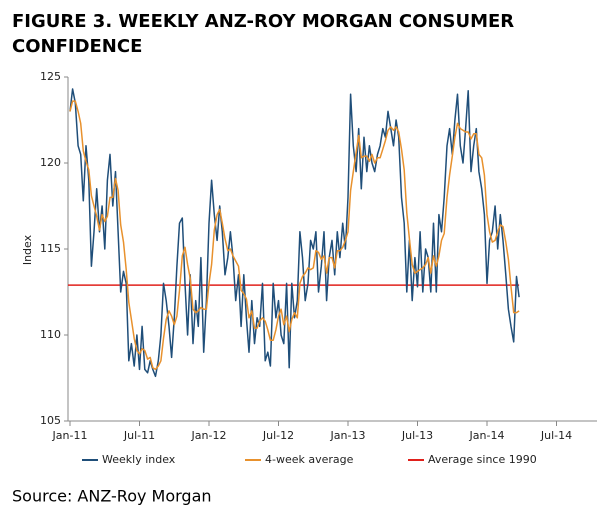 The width and height of the screenshot is (599, 514). I want to click on x-tick-label: Jul-11, so click(139, 435).